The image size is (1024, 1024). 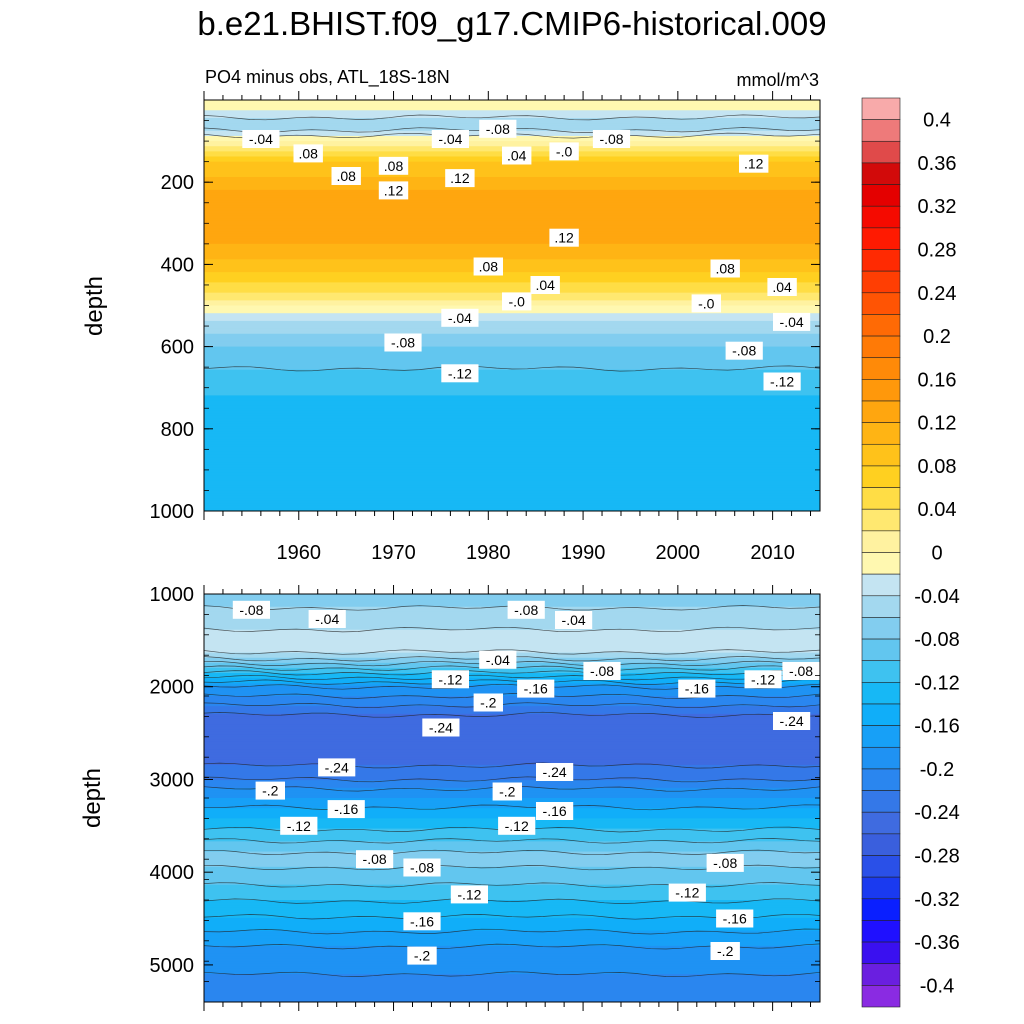 What do you see at coordinates (564, 238) in the screenshot?
I see `contour-label-text: .12` at bounding box center [564, 238].